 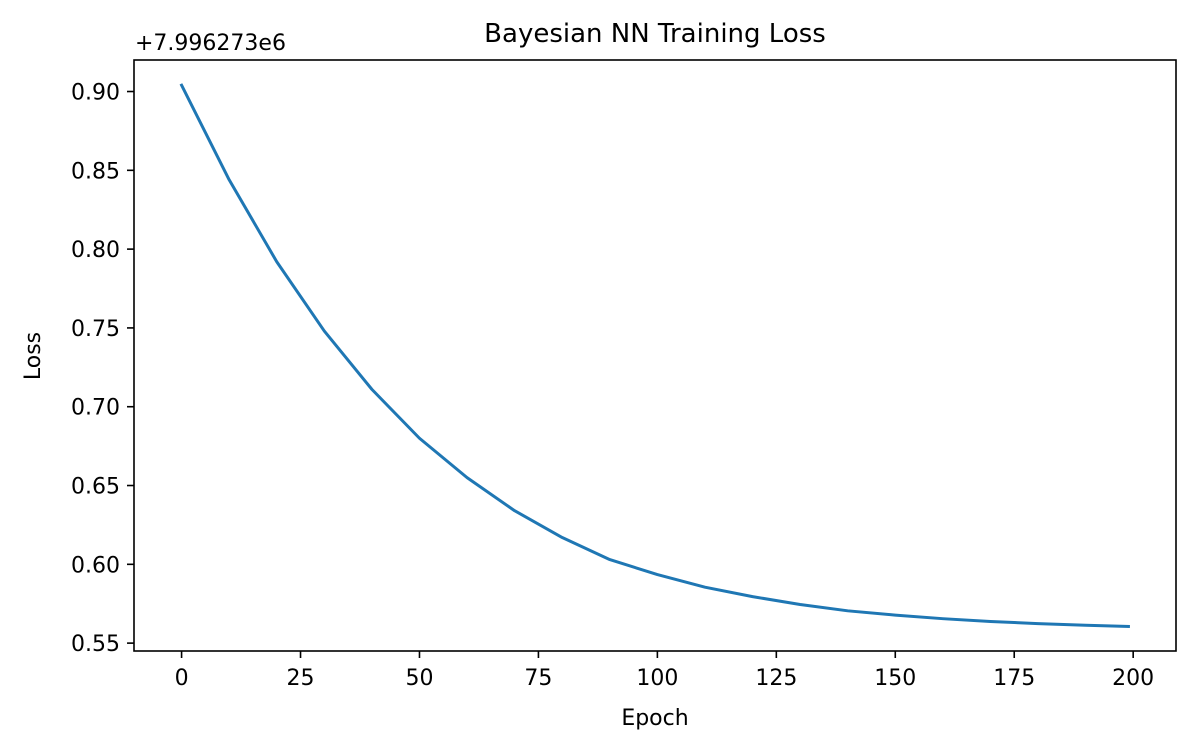 I want to click on y-tick-label: 0.75, so click(x=95, y=329).